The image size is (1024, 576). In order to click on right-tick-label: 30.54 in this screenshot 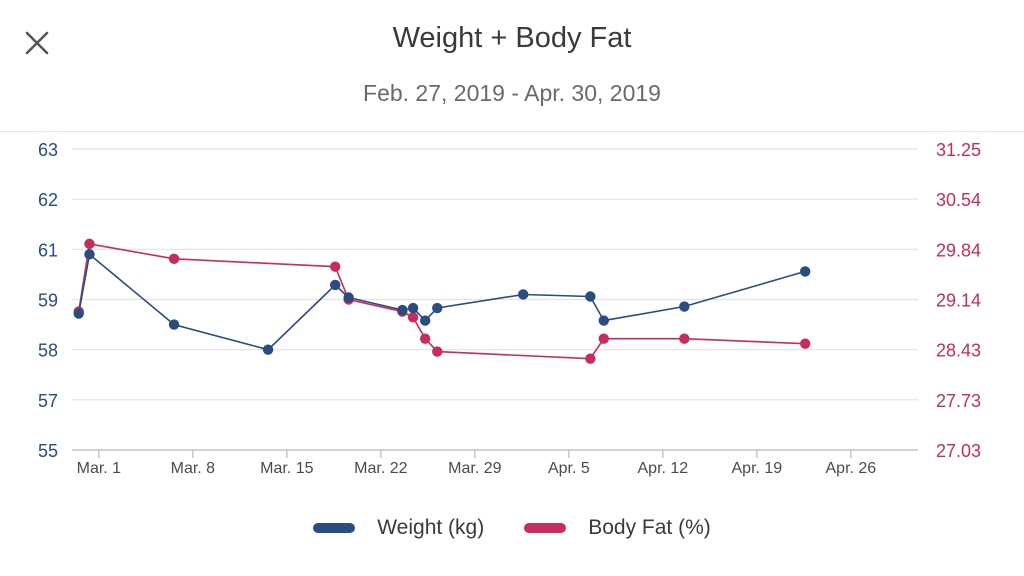, I will do `click(958, 200)`.